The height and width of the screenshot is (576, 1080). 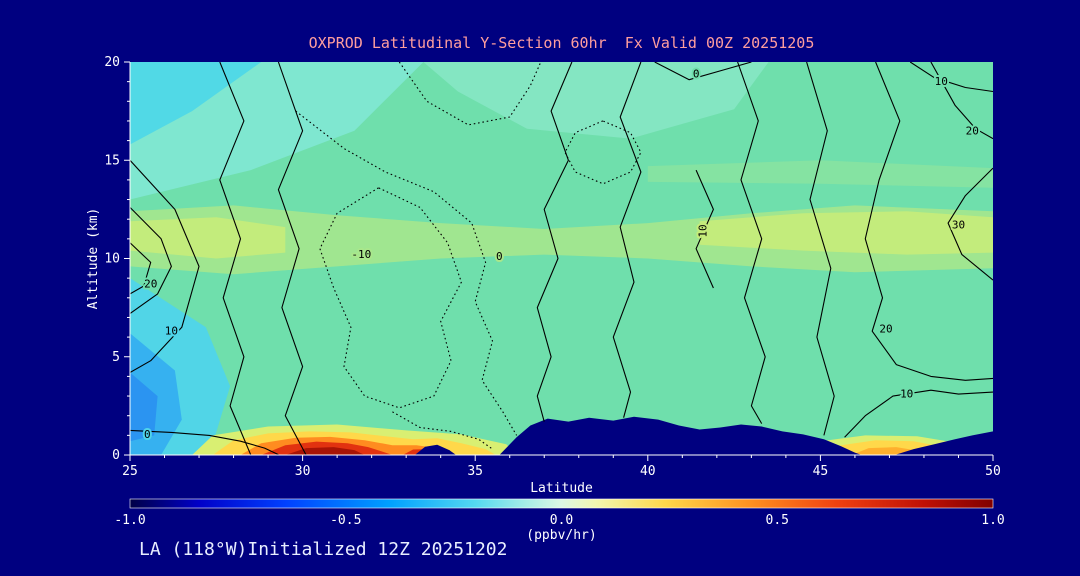 I want to click on y-axis-title: Altitude (km), so click(x=93, y=259).